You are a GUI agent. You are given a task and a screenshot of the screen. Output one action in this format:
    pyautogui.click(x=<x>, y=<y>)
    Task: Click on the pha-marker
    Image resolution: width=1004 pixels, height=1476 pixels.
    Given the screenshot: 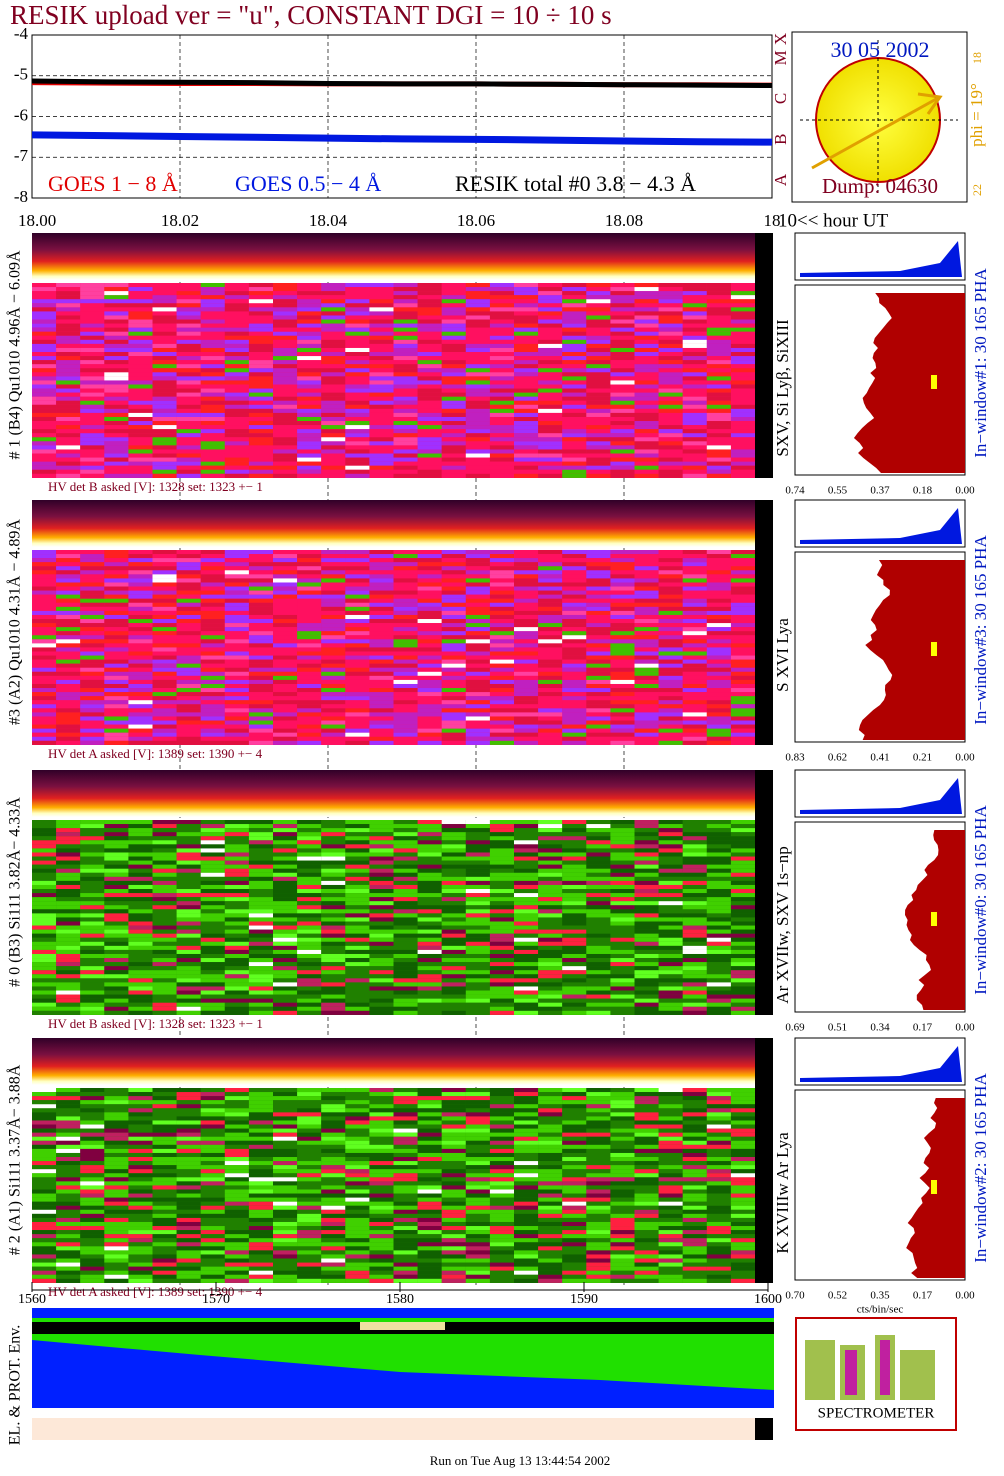 What is the action you would take?
    pyautogui.click(x=934, y=382)
    